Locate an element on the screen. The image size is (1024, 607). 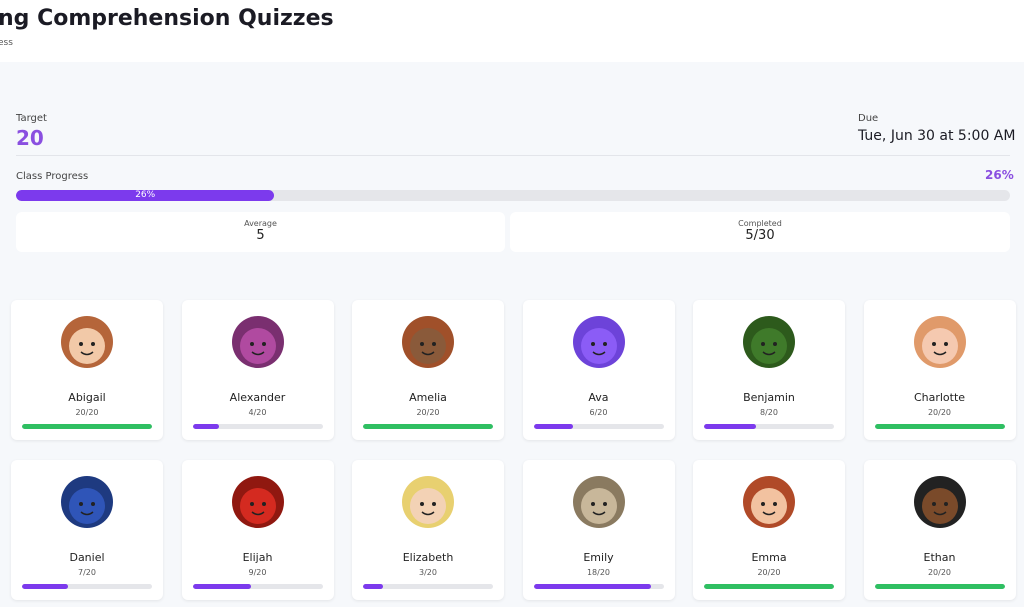
student-name: Amelia is located at coordinates (428, 397).